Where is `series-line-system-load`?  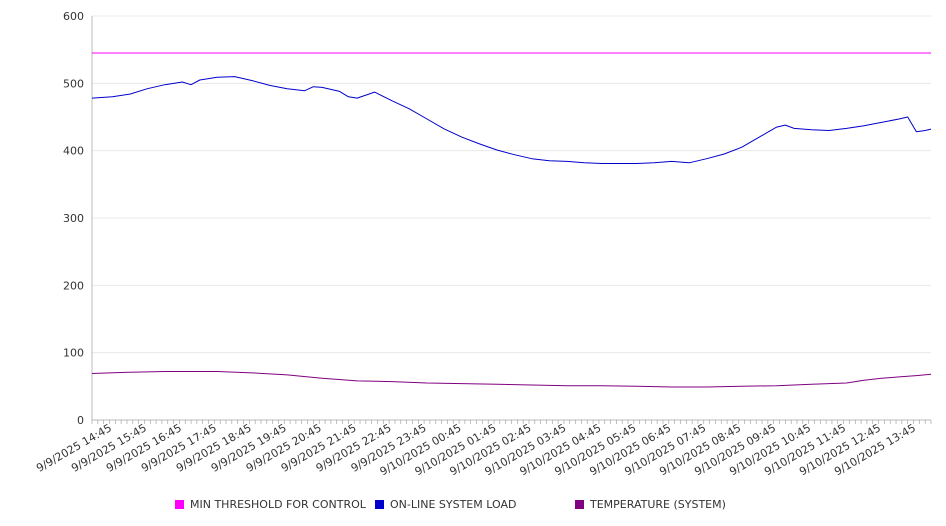 series-line-system-load is located at coordinates (511, 120).